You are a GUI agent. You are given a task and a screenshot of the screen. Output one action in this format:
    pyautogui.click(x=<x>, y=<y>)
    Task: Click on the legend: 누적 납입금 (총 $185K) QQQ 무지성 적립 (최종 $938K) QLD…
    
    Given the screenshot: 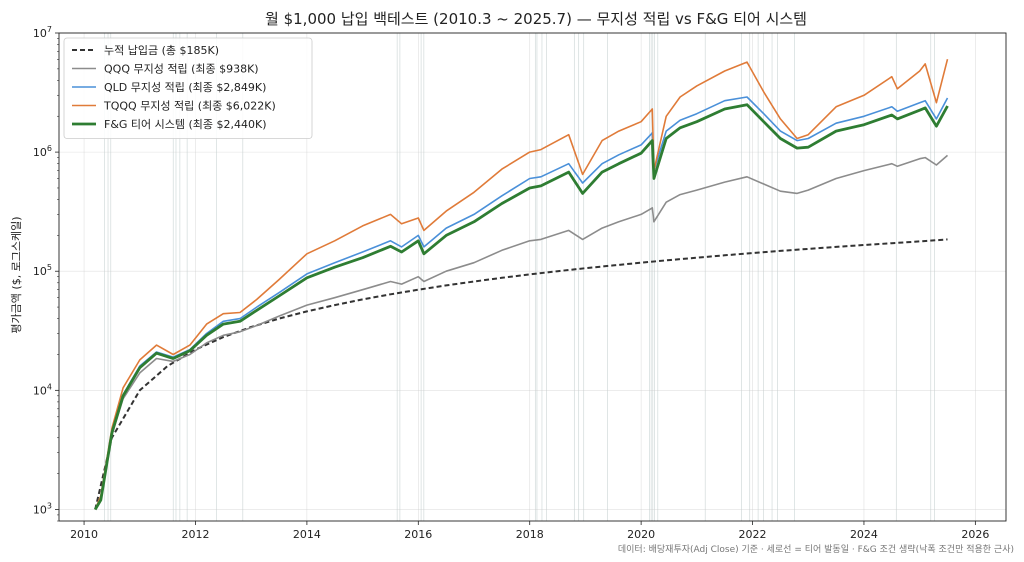 What is the action you would take?
    pyautogui.click(x=188, y=88)
    